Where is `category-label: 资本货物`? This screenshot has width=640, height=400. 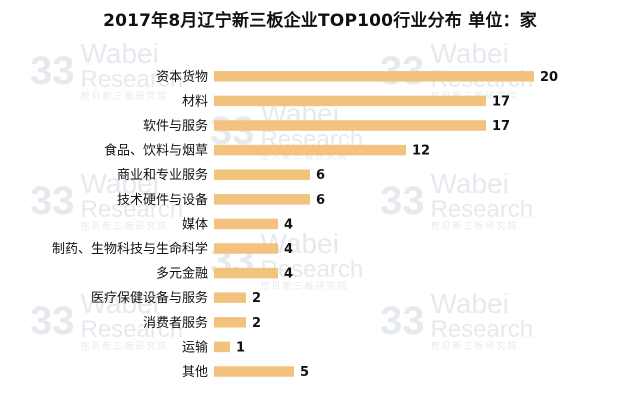 category-label: 资本货物 is located at coordinates (182, 77).